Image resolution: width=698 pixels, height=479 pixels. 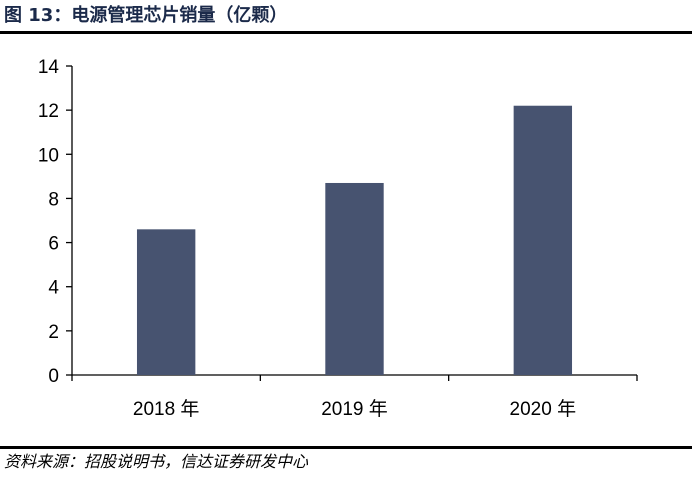 I want to click on y-tick-label: 14, so click(x=49, y=67).